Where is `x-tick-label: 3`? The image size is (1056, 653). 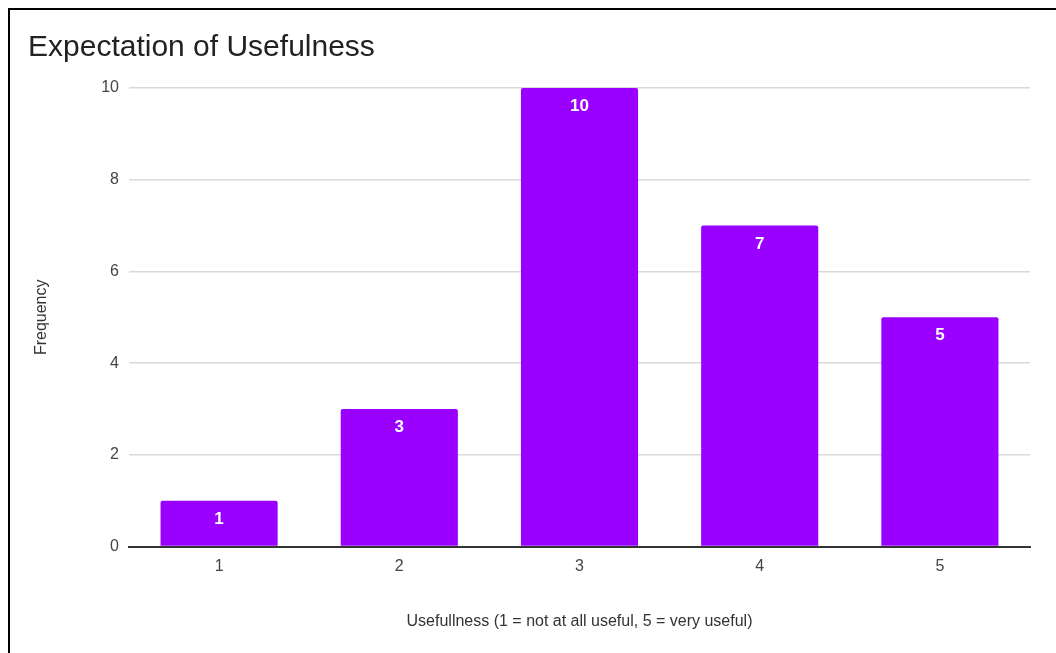
x-tick-label: 3 is located at coordinates (580, 565).